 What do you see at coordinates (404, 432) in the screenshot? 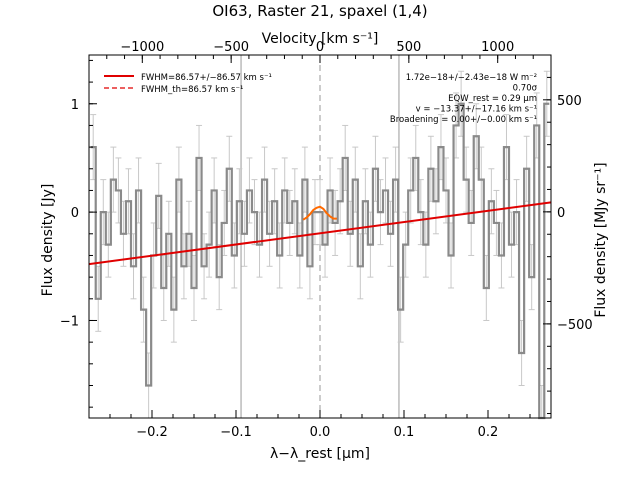
I see `x-tick-label: 0.1` at bounding box center [404, 432].